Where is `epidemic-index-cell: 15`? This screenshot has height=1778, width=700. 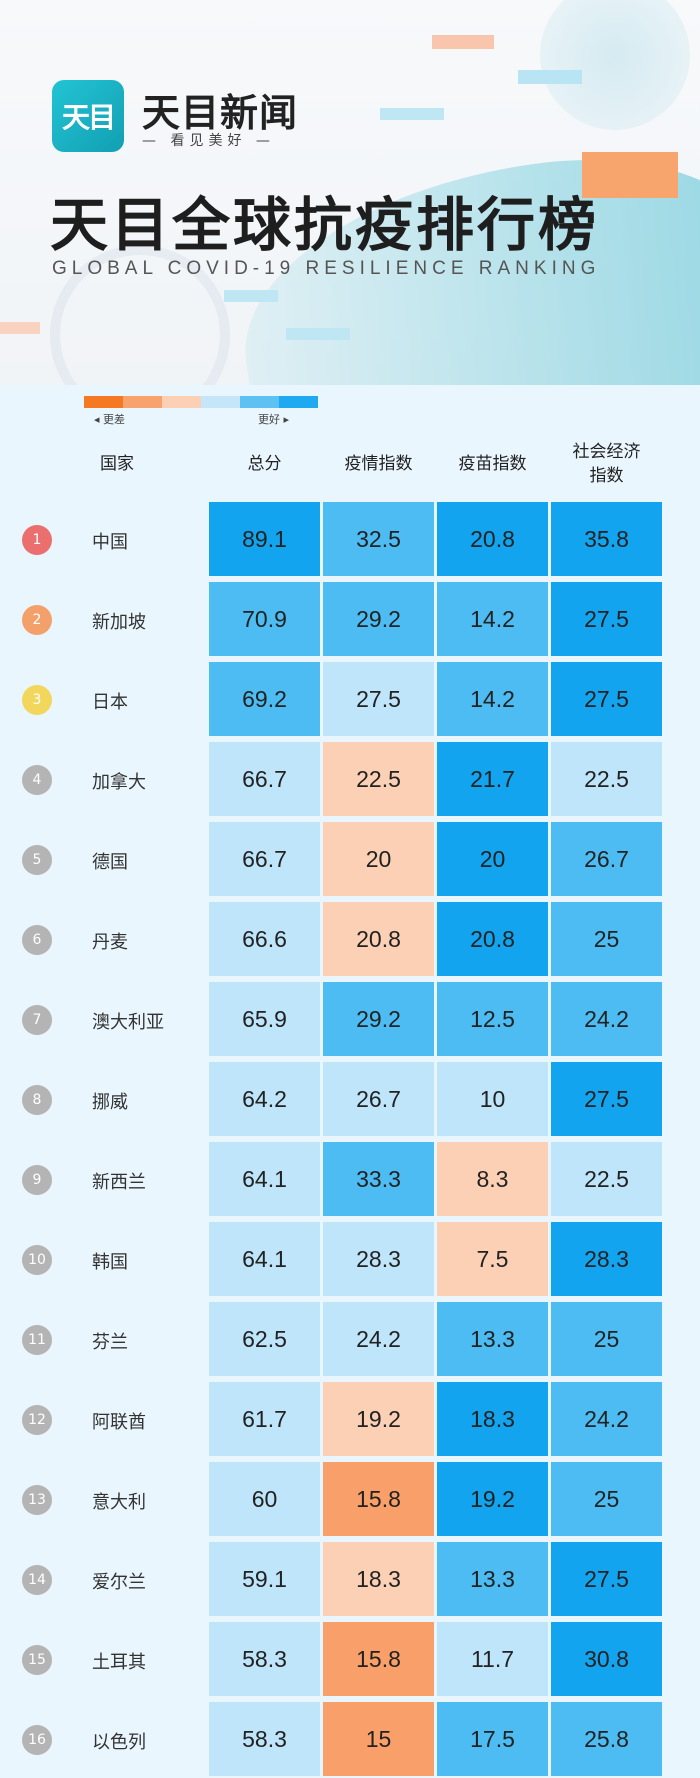
epidemic-index-cell: 15 is located at coordinates (378, 1739).